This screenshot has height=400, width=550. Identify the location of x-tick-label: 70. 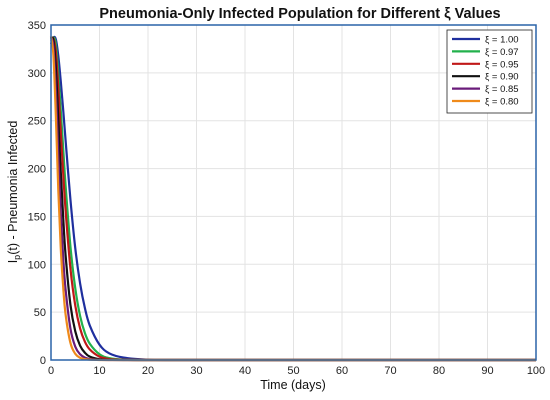
(390, 371).